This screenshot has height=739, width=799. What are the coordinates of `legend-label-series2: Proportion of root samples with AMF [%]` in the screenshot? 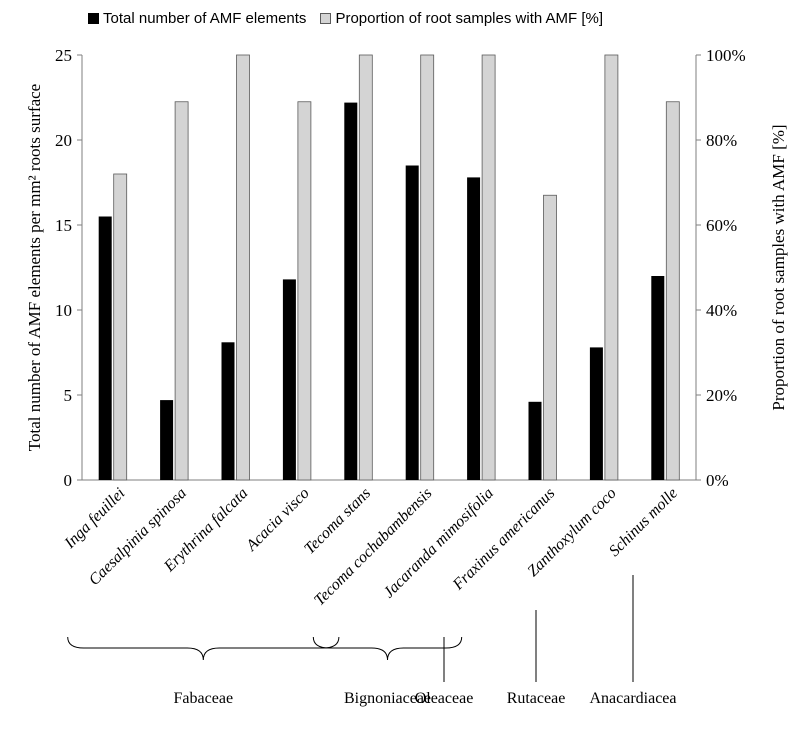 It's located at (469, 18).